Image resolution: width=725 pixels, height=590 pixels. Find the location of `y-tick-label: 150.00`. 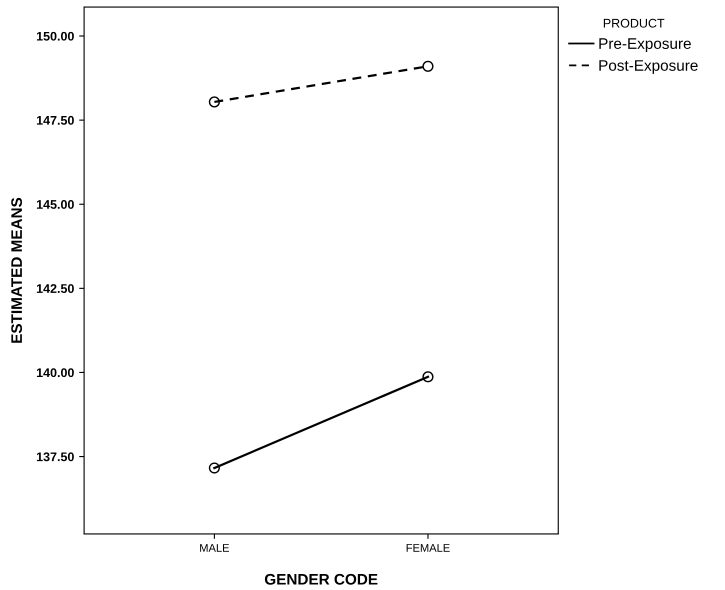

y-tick-label: 150.00 is located at coordinates (55, 36).